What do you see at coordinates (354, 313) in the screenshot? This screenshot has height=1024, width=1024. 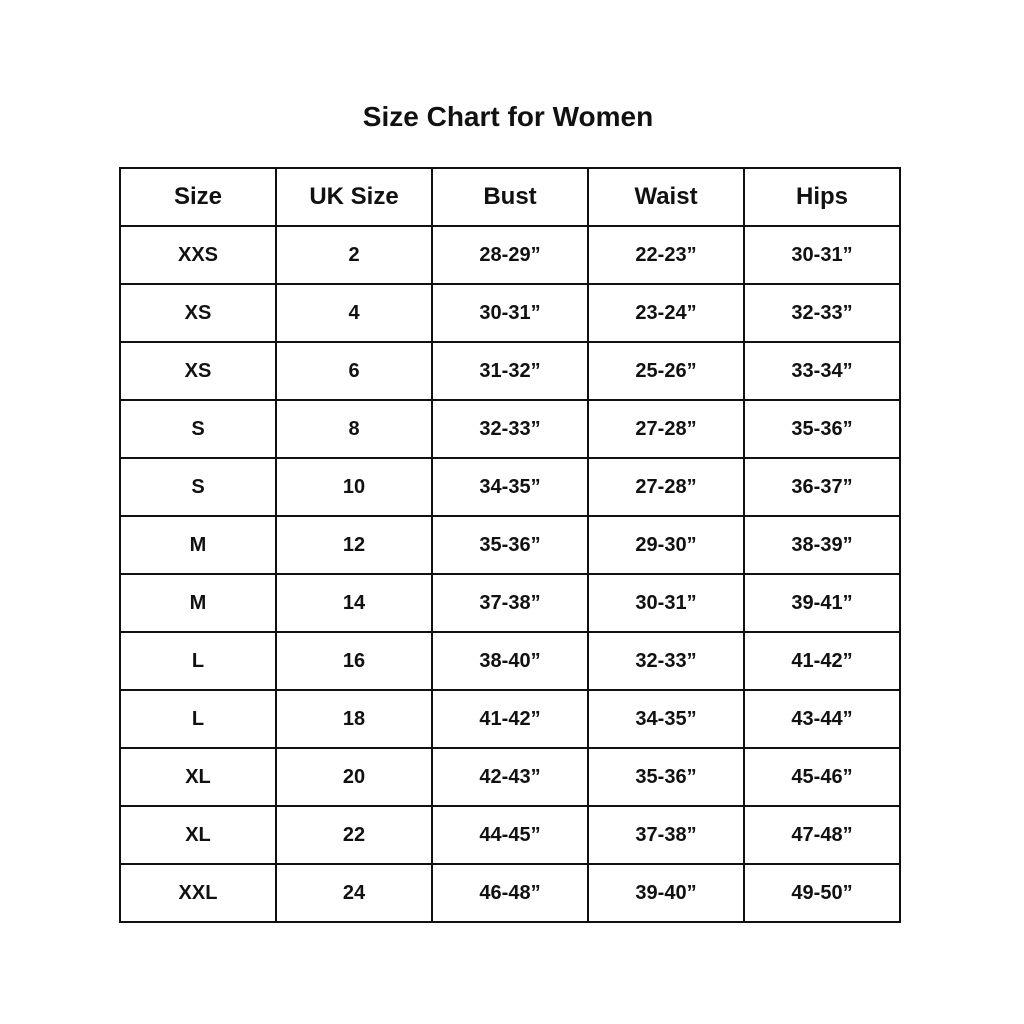 I see `cell-uk-size: 4` at bounding box center [354, 313].